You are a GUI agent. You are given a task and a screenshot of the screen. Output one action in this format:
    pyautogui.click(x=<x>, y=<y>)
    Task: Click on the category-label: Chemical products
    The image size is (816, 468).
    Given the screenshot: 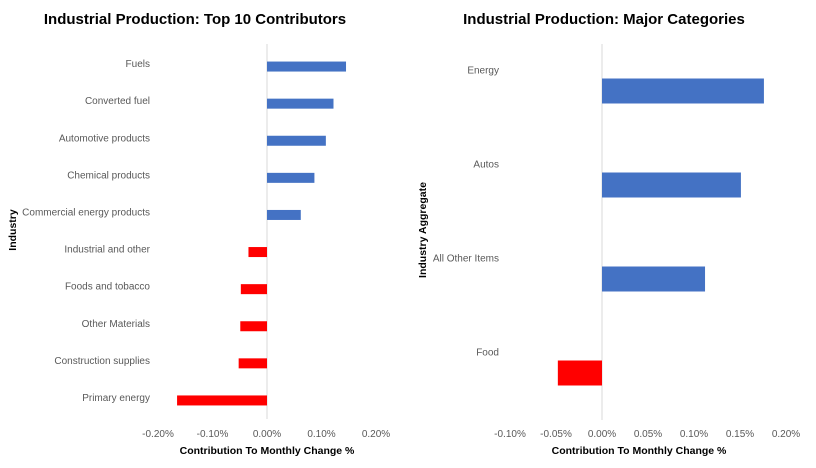 What is the action you would take?
    pyautogui.click(x=108, y=175)
    